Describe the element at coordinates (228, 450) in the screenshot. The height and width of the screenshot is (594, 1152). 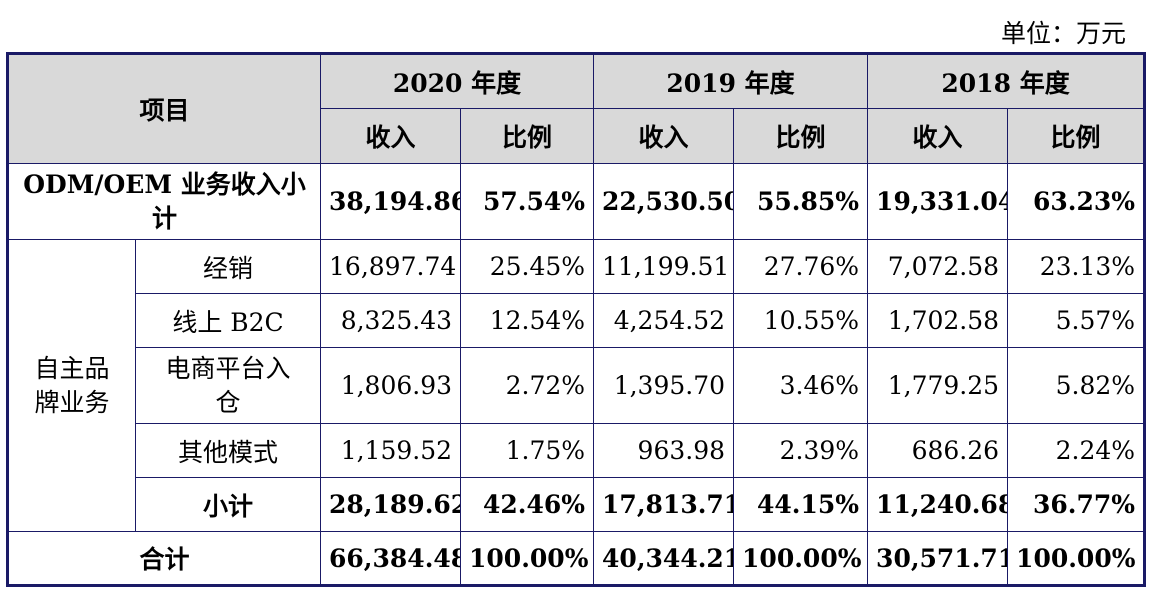
I see `row-label: 其他模式` at that location.